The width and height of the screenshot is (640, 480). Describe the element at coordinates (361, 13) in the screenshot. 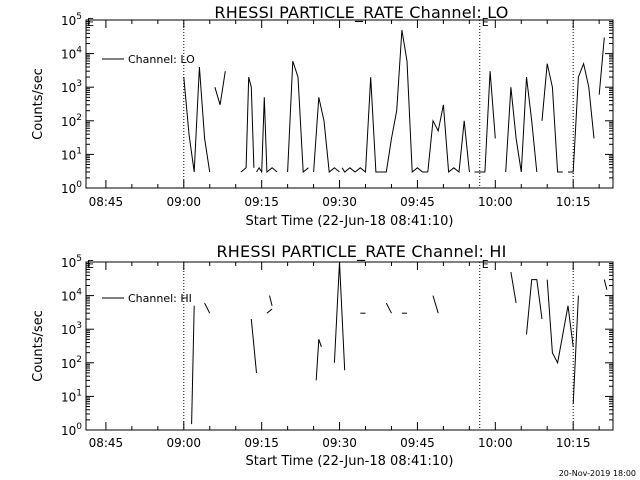

I see `panel1-chart-title: RHESSI PARTICLE_RATE Channel: LO` at that location.